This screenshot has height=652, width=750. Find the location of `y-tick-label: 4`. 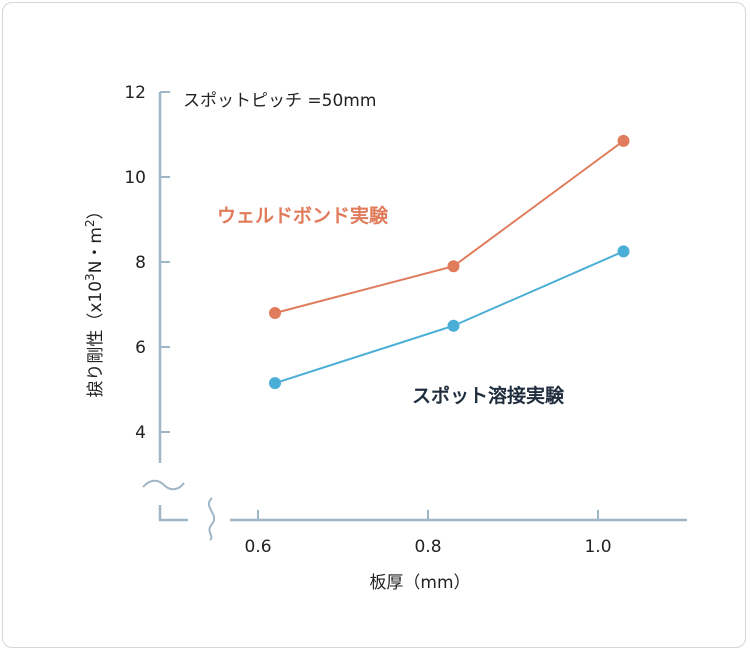

y-tick-label: 4 is located at coordinates (140, 433).